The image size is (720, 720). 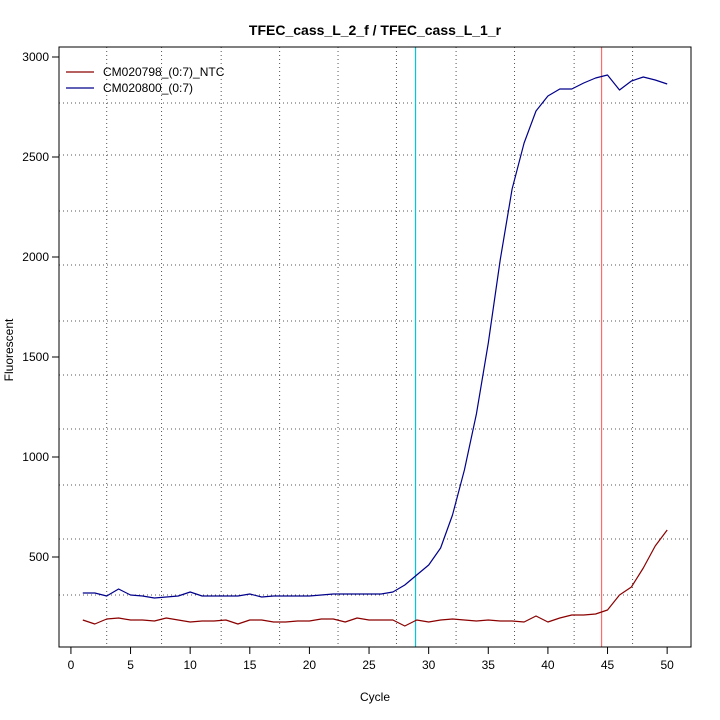 What do you see at coordinates (35, 57) in the screenshot?
I see `y-tick-label: 3000` at bounding box center [35, 57].